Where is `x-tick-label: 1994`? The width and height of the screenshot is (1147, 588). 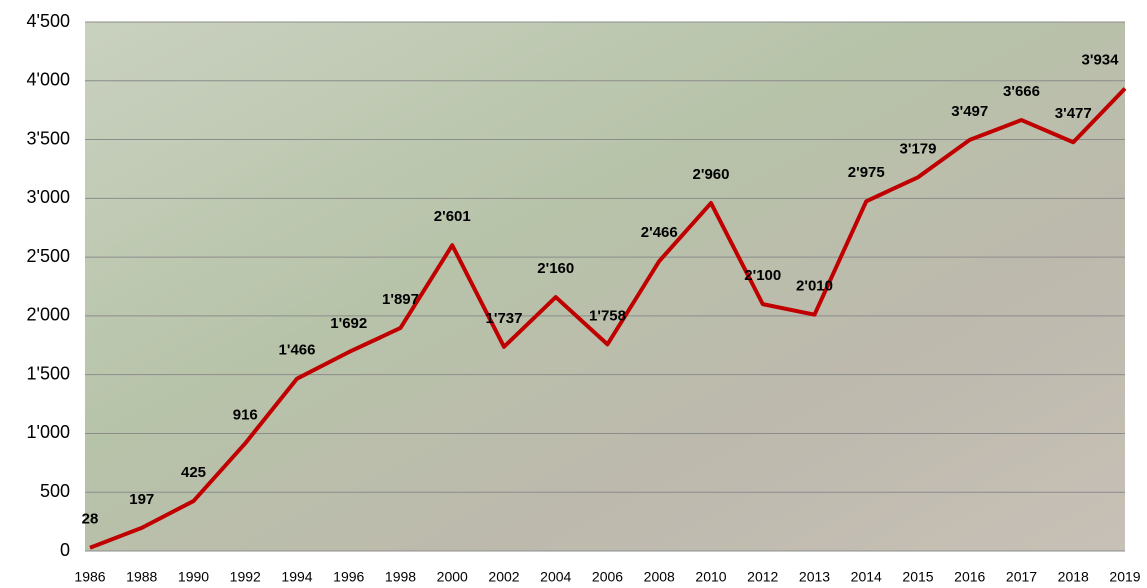
x-tick-label: 1994 is located at coordinates (296, 577).